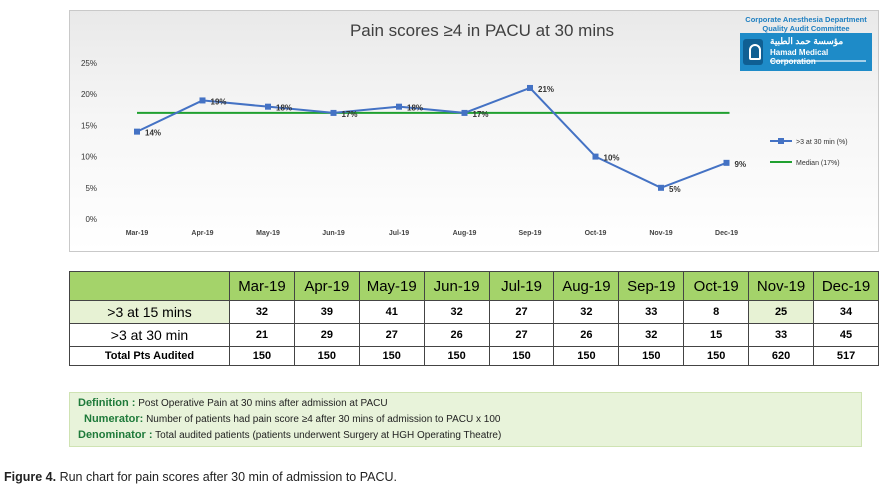 The width and height of the screenshot is (896, 499). I want to click on x-tick-label: Aug-19, so click(465, 233).